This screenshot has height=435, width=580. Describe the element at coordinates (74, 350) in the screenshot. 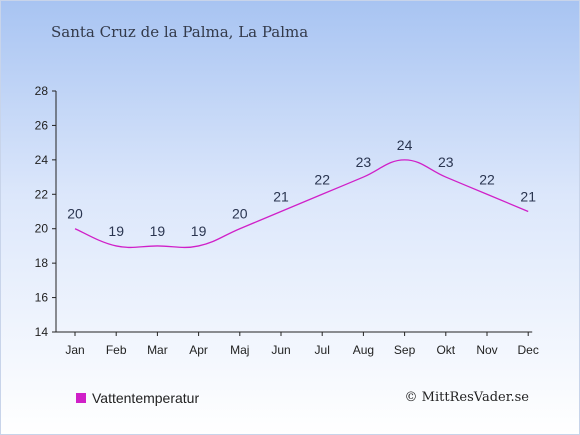

I see `x-tick-label: Jan` at that location.